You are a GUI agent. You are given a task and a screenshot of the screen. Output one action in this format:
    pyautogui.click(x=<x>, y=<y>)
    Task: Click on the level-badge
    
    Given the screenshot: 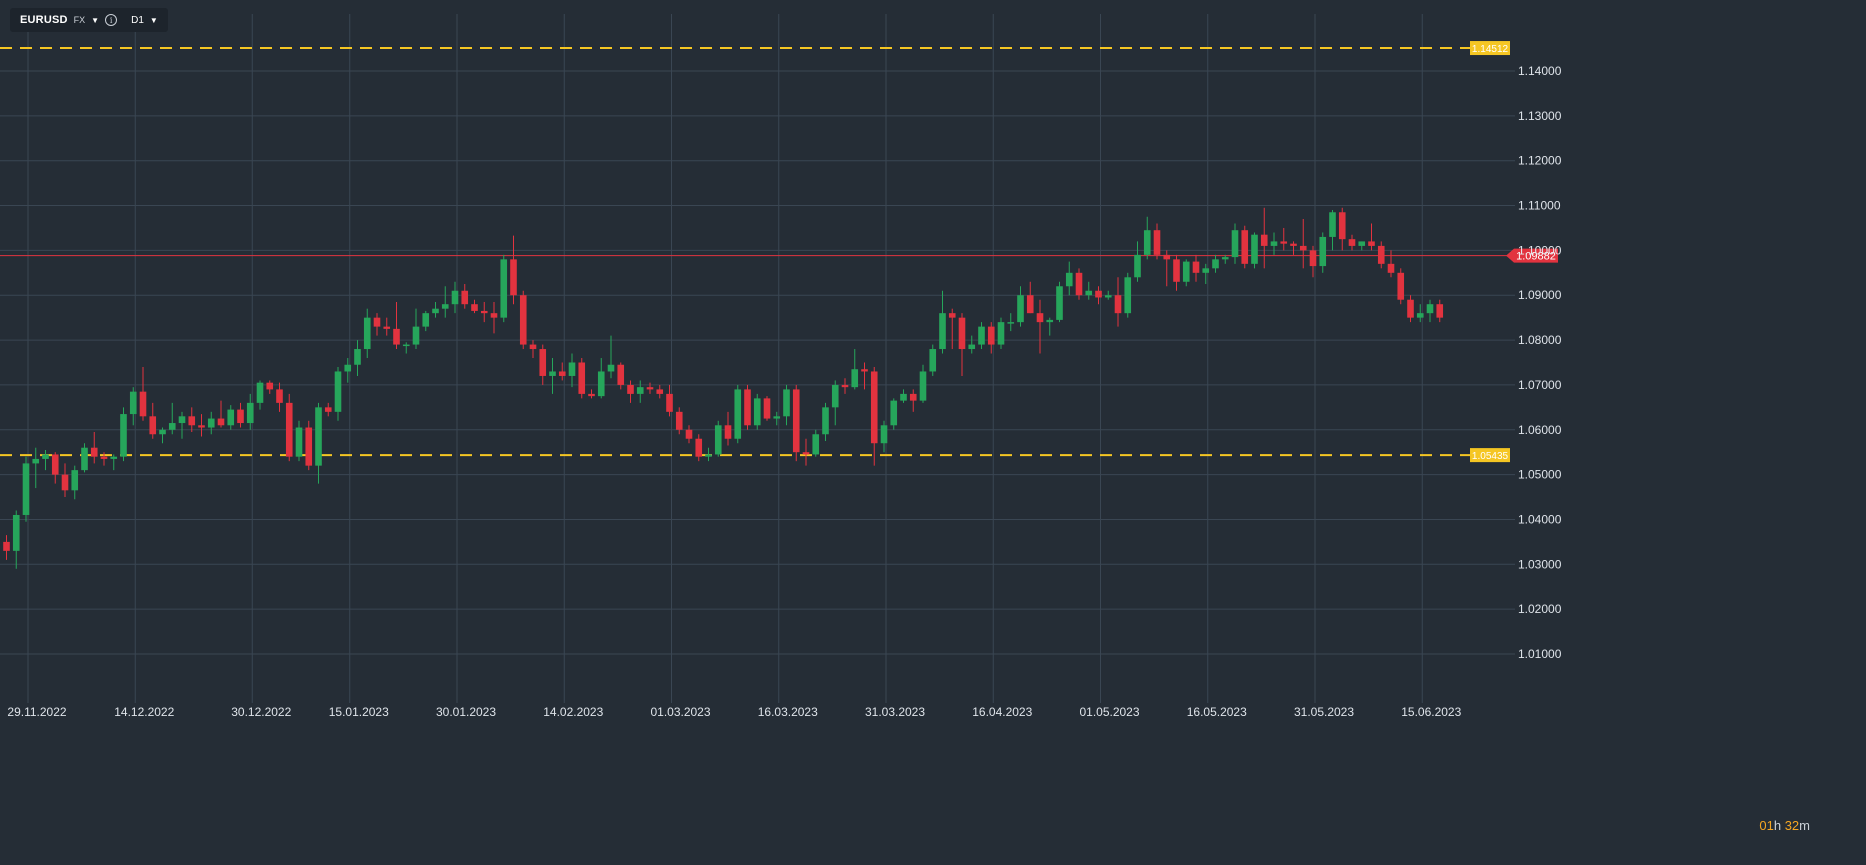 What is the action you would take?
    pyautogui.click(x=1490, y=48)
    